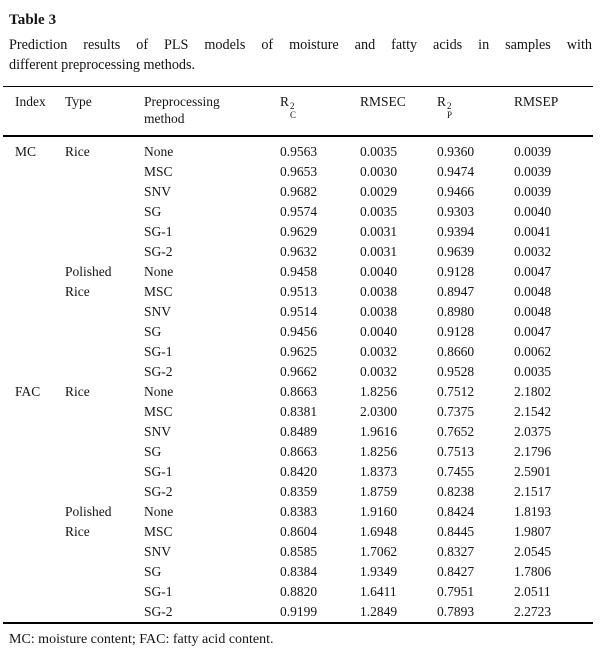 The image size is (600, 669). Describe the element at coordinates (532, 591) in the screenshot. I see `cell-rmsep: 2.0511` at that location.